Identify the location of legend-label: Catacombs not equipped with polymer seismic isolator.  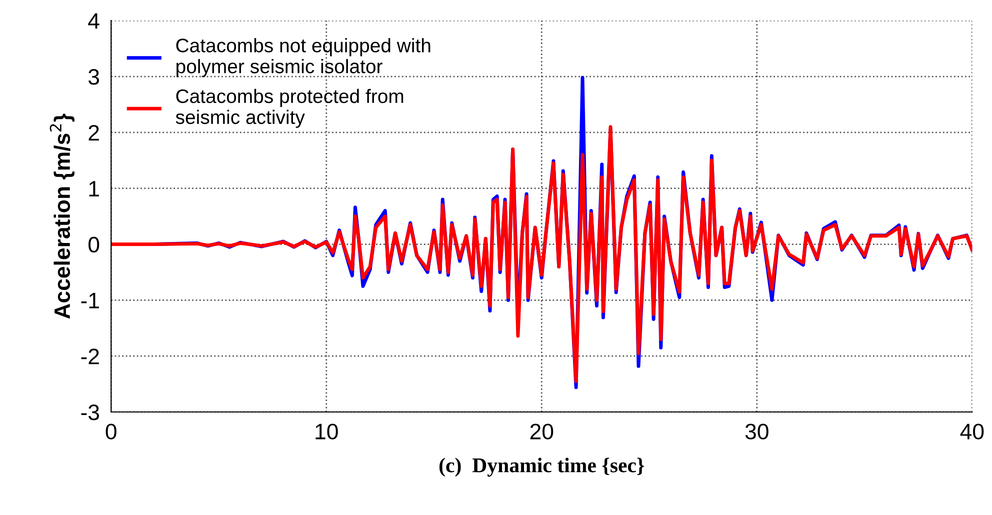
(303, 58).